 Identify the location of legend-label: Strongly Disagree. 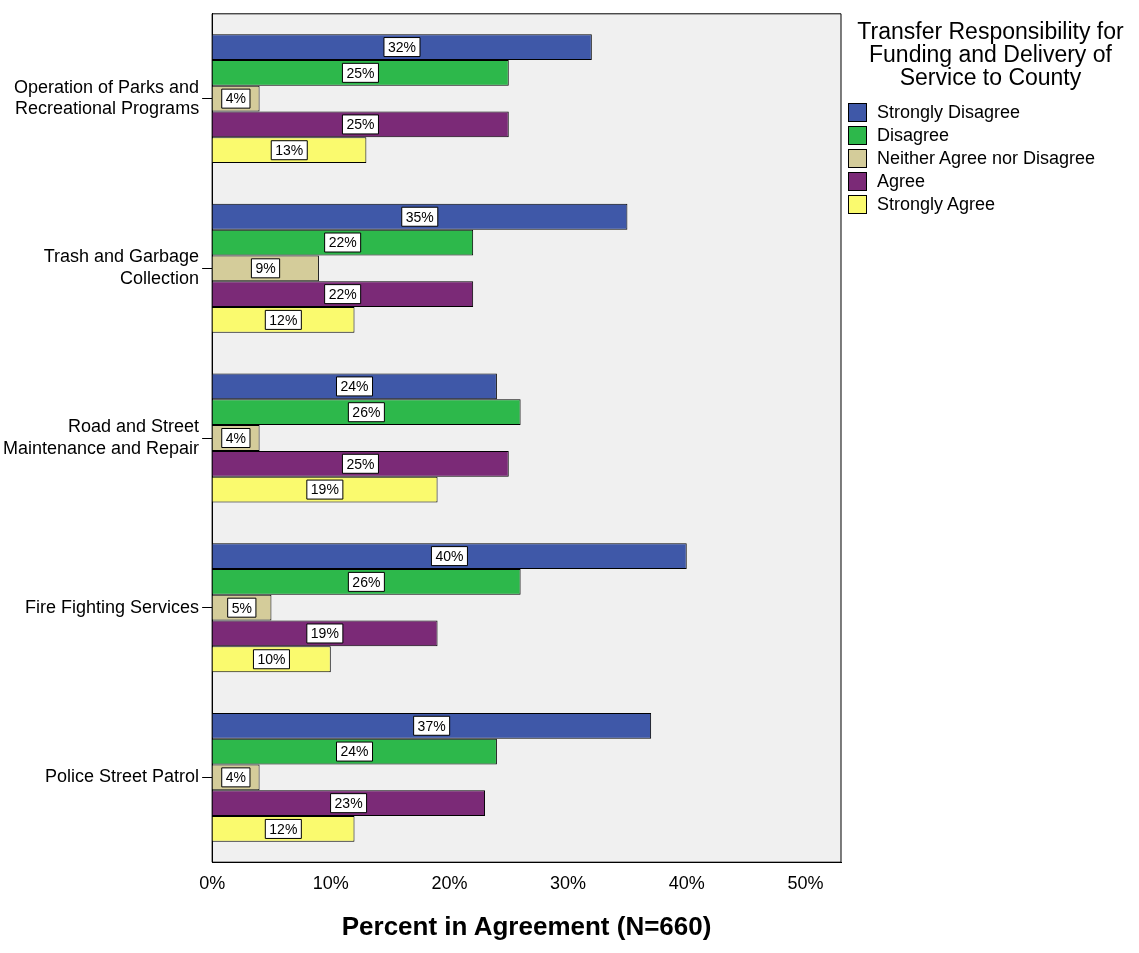
(949, 112).